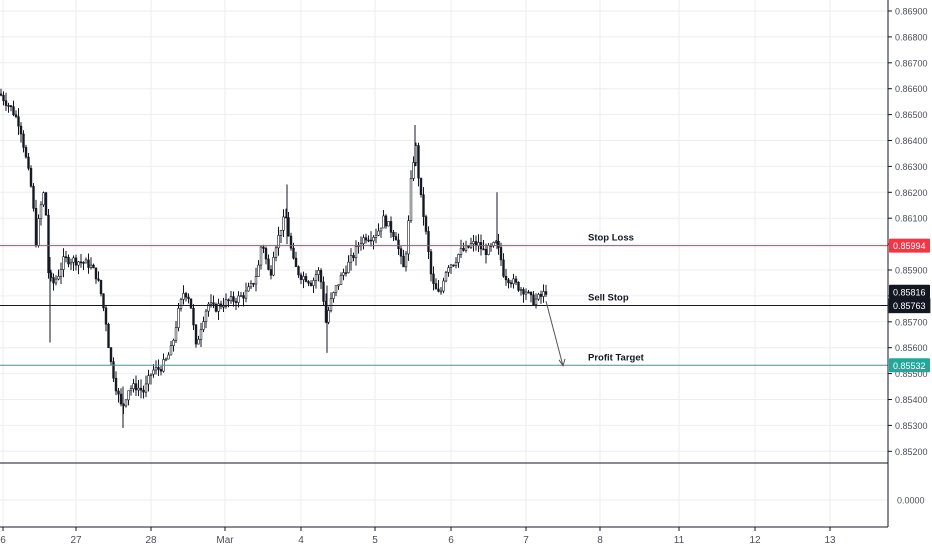  Describe the element at coordinates (911, 63) in the screenshot. I see `y-tick-label: 0.86700` at that location.